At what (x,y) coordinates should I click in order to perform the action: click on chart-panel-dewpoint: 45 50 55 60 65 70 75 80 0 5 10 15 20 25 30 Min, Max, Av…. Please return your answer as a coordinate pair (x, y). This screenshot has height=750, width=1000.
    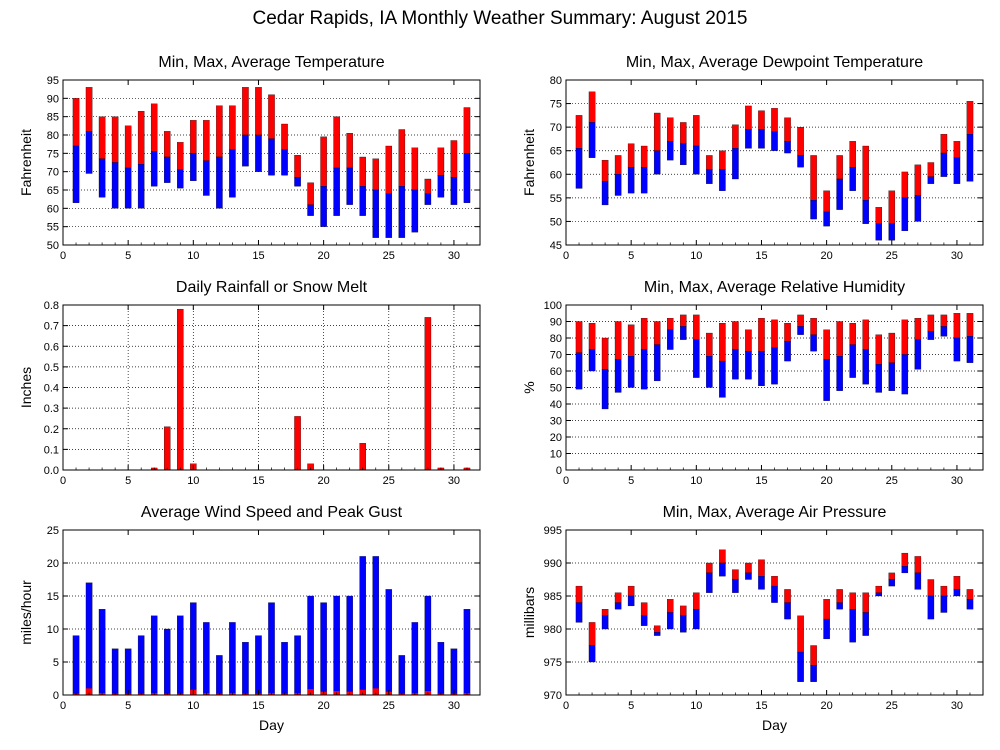
    Looking at the image, I should click on (752, 158).